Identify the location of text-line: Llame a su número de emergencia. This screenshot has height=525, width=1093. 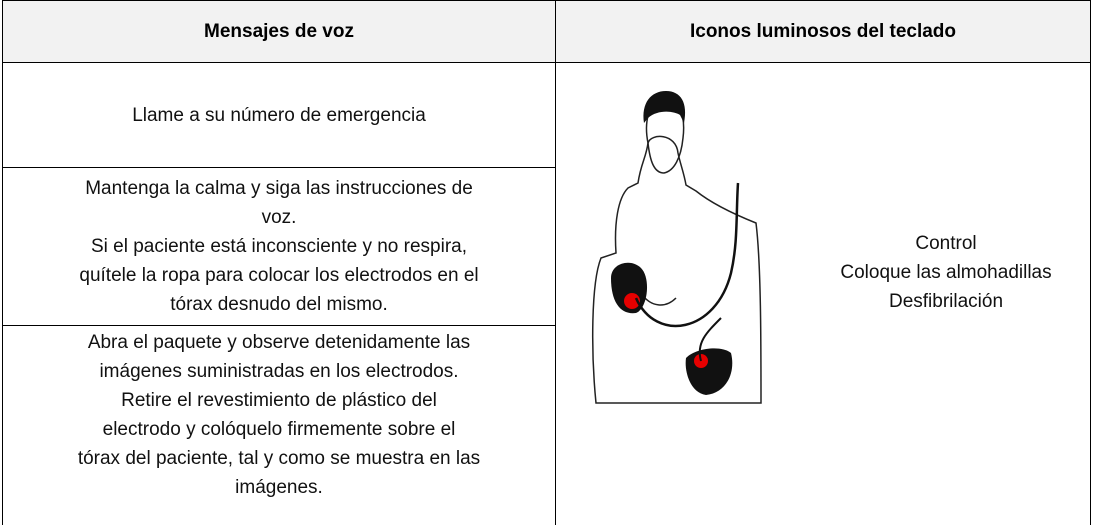
(279, 115).